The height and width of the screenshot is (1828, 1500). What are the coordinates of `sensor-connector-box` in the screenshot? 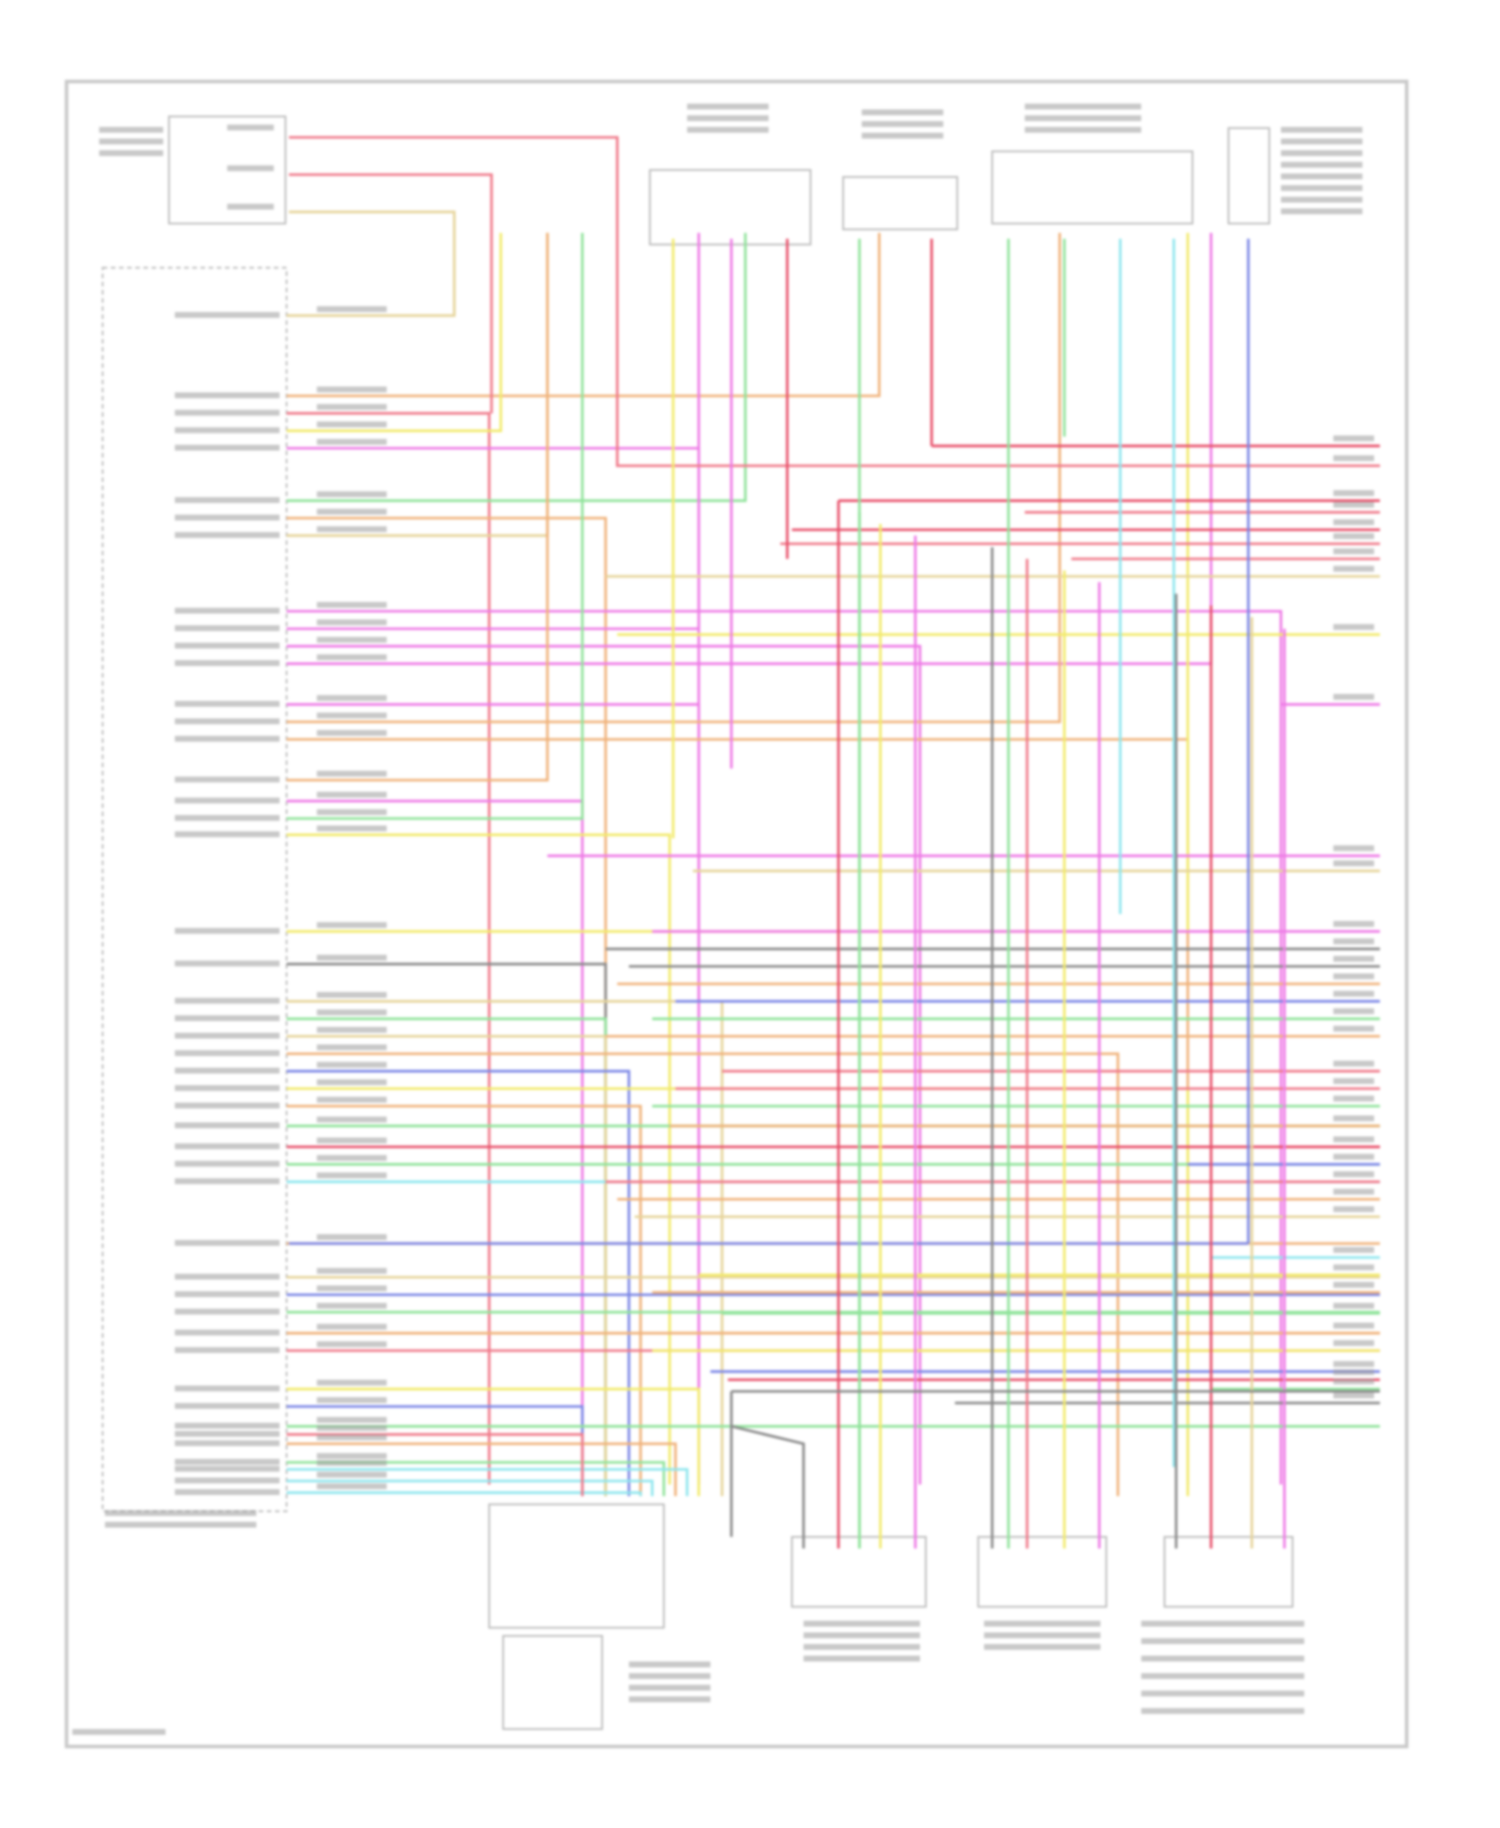 It's located at (227, 170).